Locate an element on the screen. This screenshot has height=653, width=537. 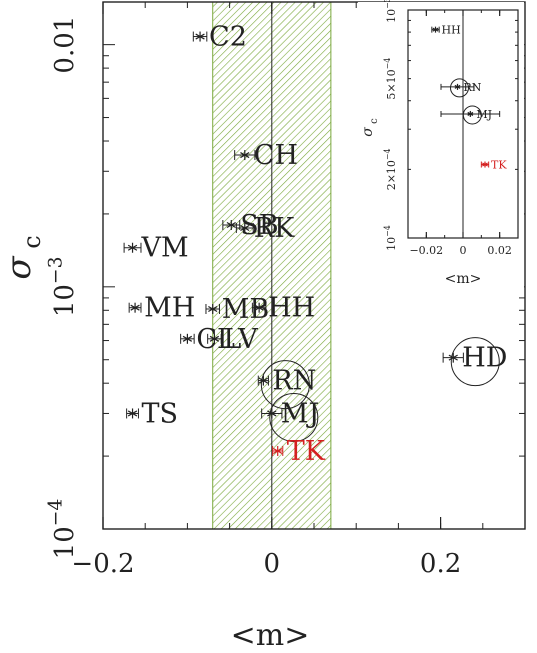
point-label: TS is located at coordinates (160, 413).